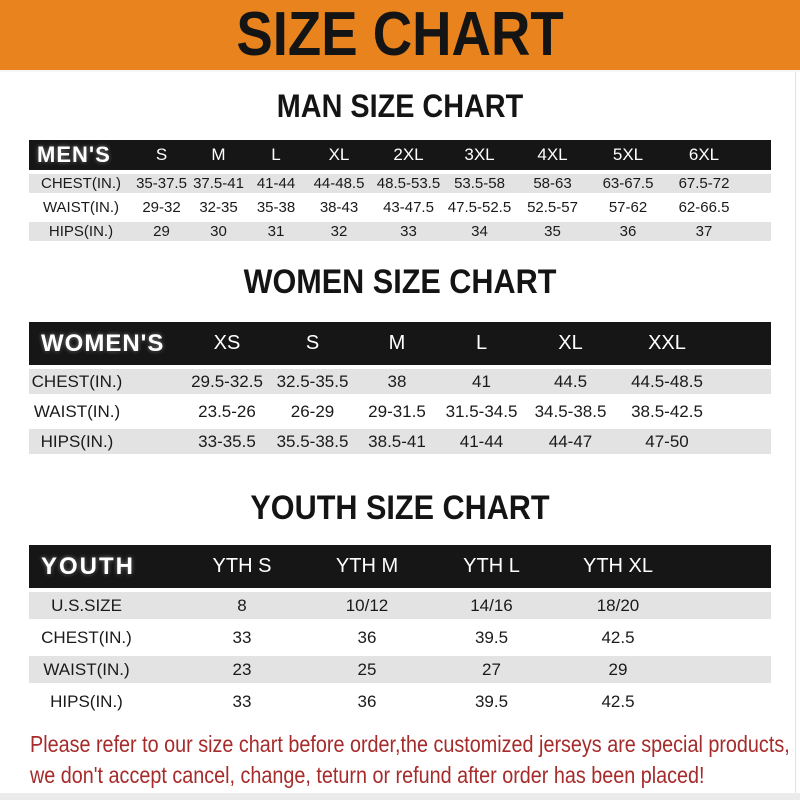 The height and width of the screenshot is (800, 800). What do you see at coordinates (367, 669) in the screenshot?
I see `cell-value: 25` at bounding box center [367, 669].